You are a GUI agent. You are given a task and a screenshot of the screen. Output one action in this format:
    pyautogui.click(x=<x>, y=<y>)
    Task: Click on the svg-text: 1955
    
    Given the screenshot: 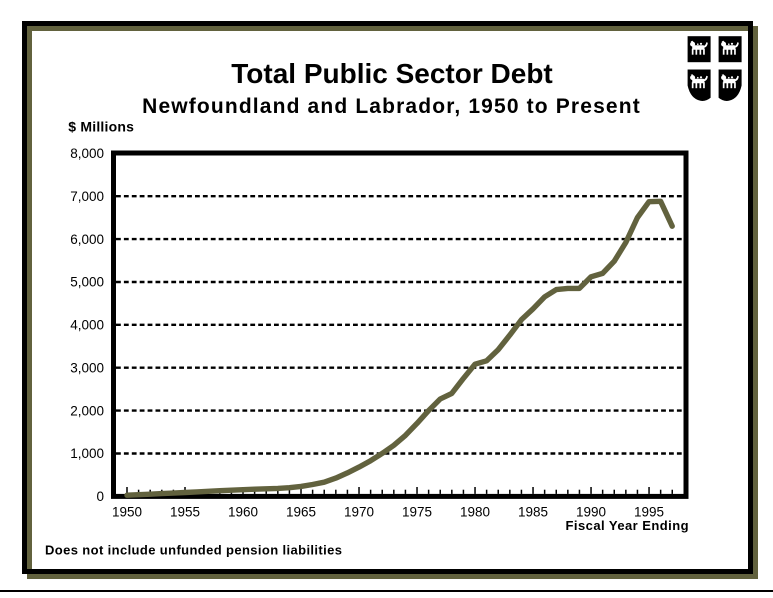 What is the action you would take?
    pyautogui.click(x=185, y=512)
    